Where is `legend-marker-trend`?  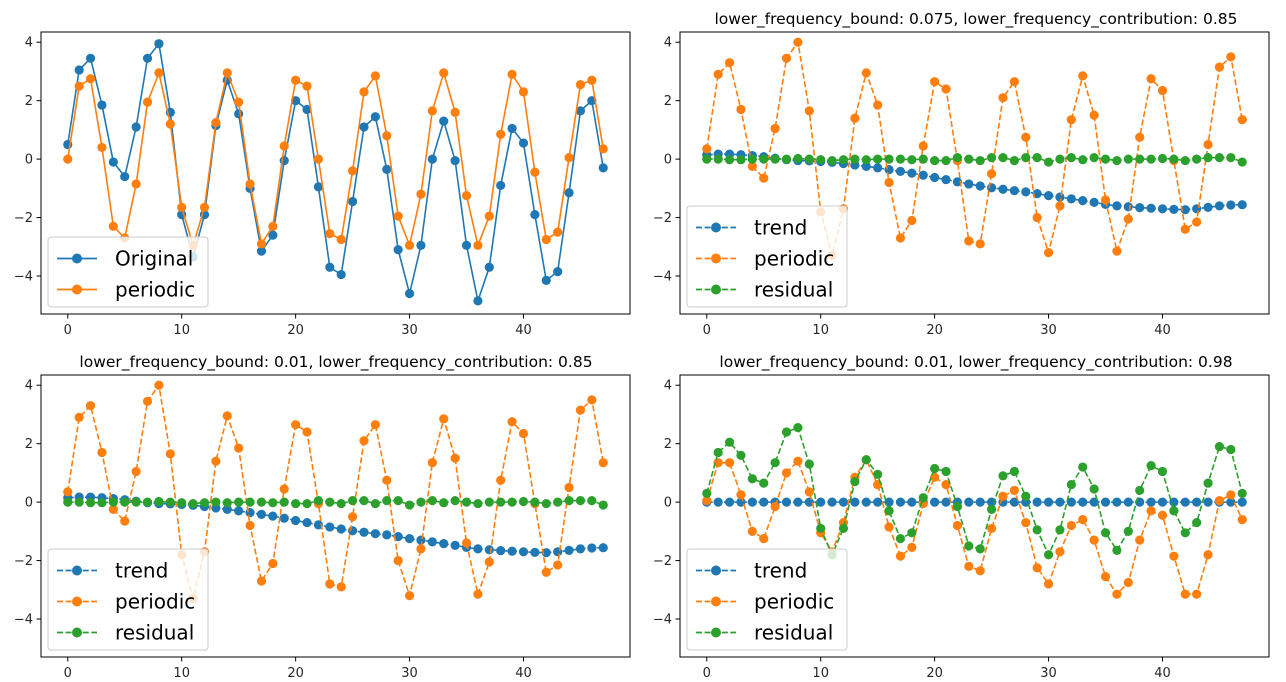 legend-marker-trend is located at coordinates (716, 227).